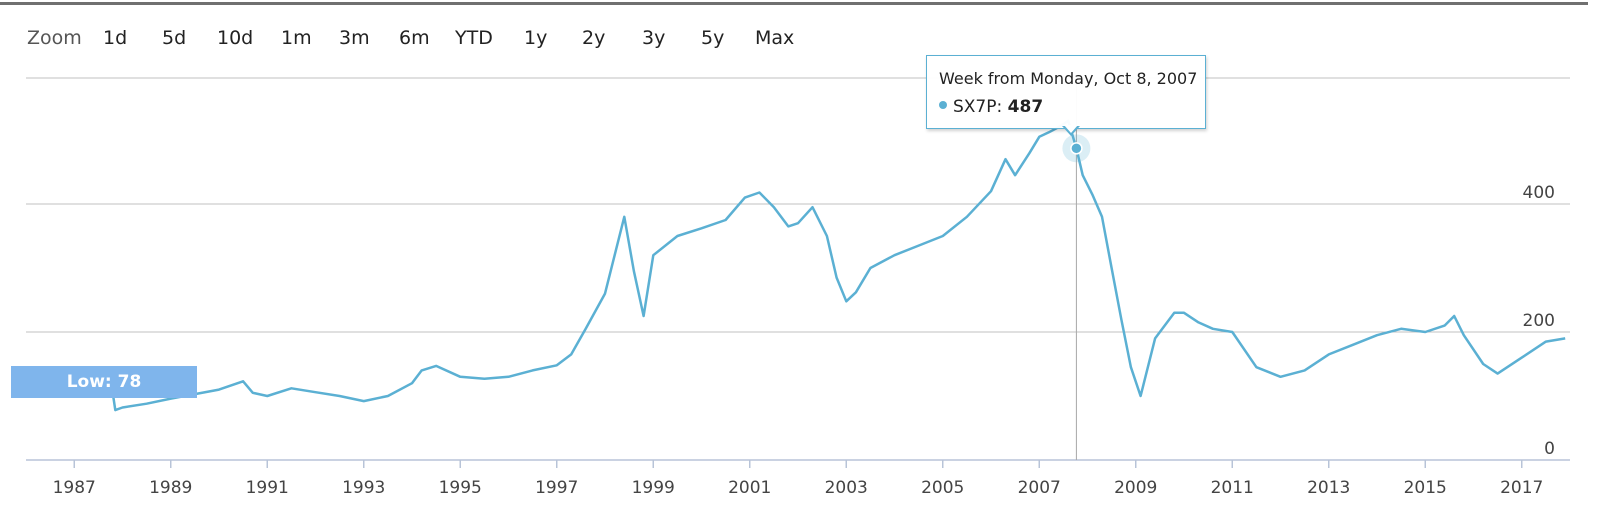  I want to click on zoom-3m-button: 3m, so click(354, 38).